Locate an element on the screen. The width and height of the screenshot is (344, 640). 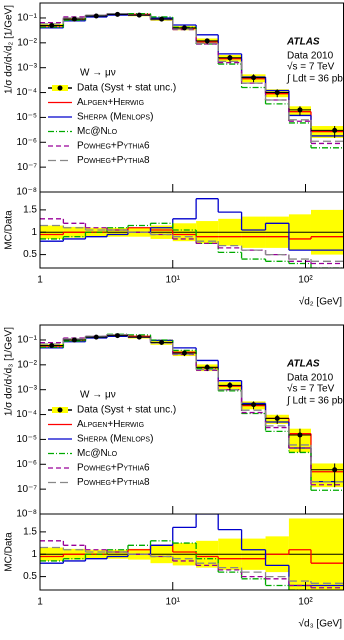
y-axis-label: 1/σ dσ/d√d₂ [1/GeV] is located at coordinates (9, 49).